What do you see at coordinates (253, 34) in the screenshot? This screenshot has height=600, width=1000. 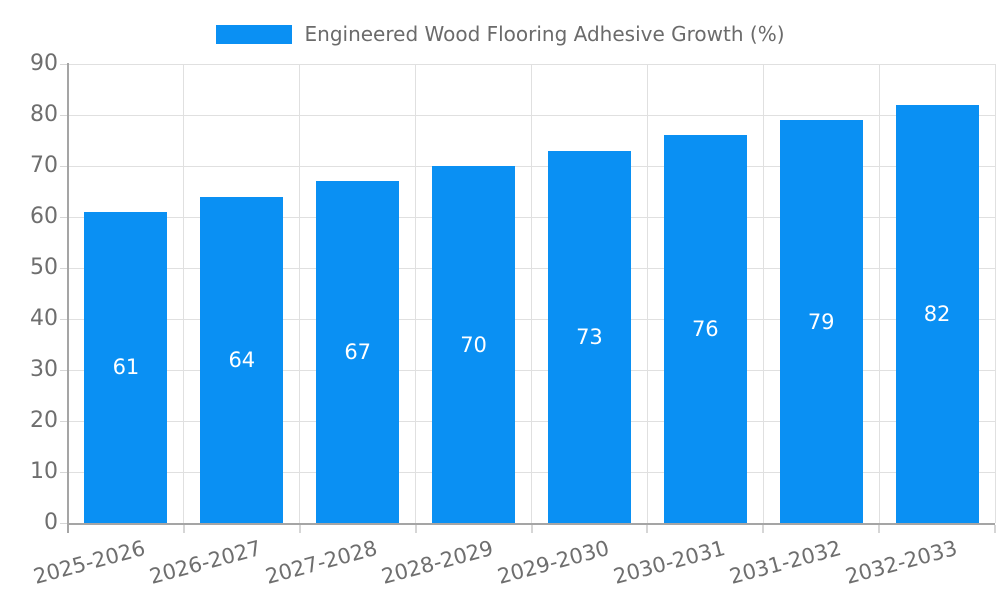 I see `legend-swatch-icon` at bounding box center [253, 34].